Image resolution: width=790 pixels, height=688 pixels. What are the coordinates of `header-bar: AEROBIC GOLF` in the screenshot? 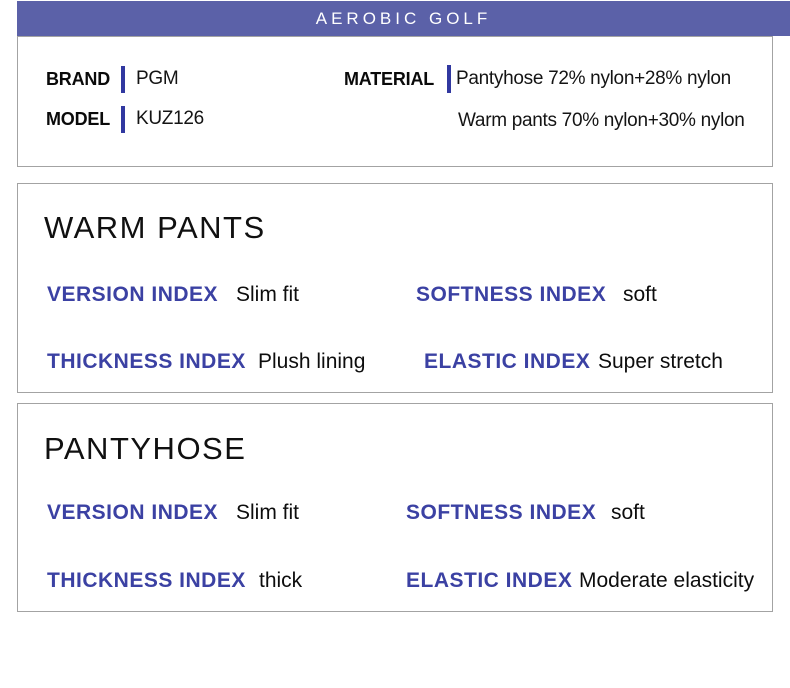 It's located at (403, 18).